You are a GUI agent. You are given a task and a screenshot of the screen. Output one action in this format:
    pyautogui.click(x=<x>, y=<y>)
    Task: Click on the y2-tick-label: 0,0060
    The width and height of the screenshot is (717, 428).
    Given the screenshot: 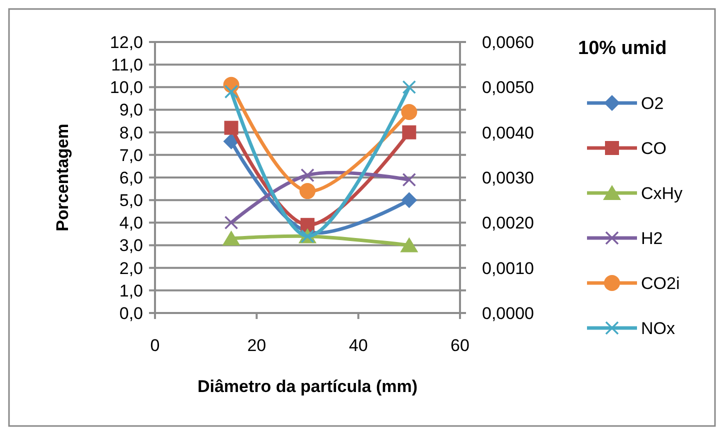 What is the action you would take?
    pyautogui.click(x=508, y=42)
    